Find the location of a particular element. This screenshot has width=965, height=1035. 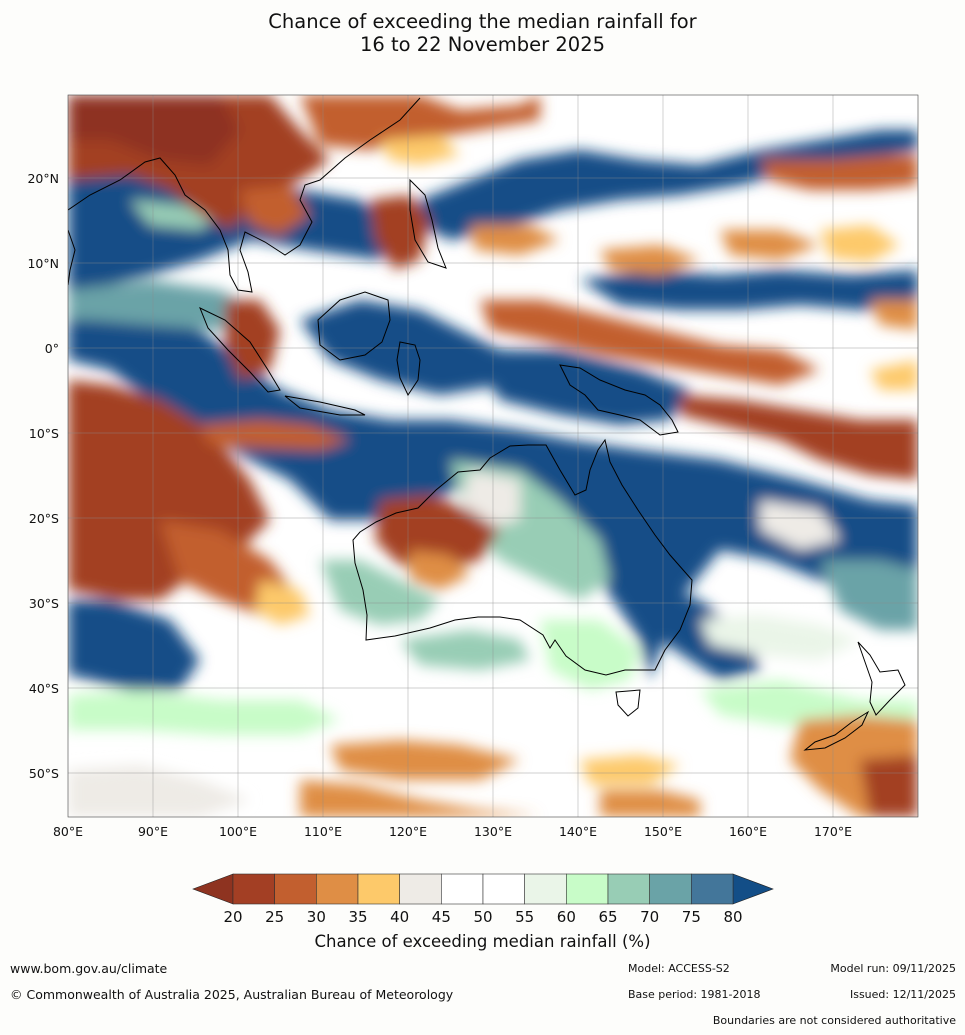

philippines-coastline is located at coordinates (428, 223).